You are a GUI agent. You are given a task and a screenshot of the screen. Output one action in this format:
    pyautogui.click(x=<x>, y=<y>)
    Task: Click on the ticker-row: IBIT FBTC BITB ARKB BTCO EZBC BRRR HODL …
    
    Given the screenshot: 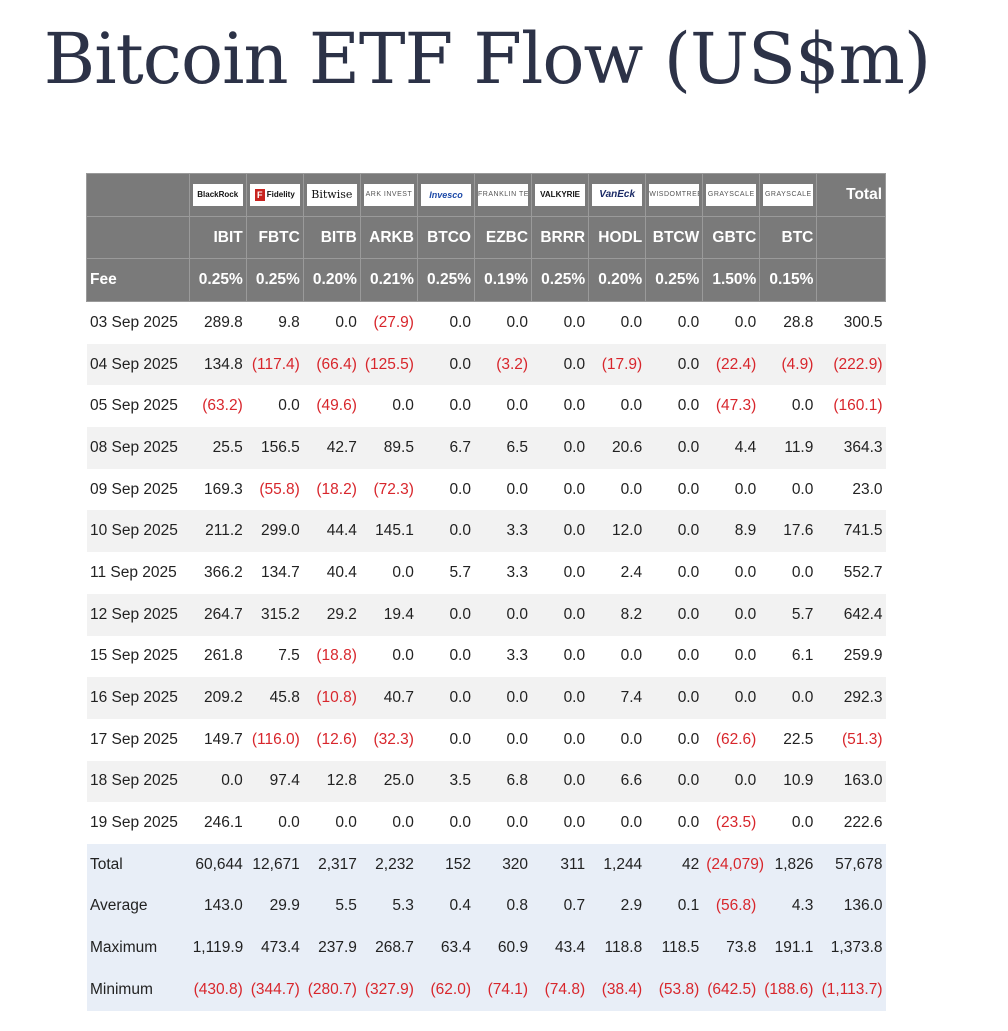 What is the action you would take?
    pyautogui.click(x=486, y=237)
    